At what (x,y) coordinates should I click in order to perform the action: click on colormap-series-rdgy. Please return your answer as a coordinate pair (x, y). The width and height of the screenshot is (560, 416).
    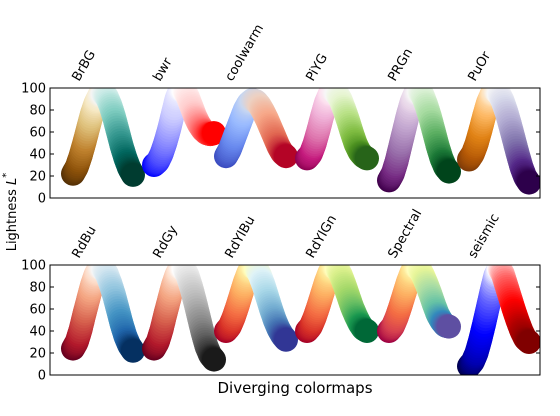
    Looking at the image, I should click on (184, 318).